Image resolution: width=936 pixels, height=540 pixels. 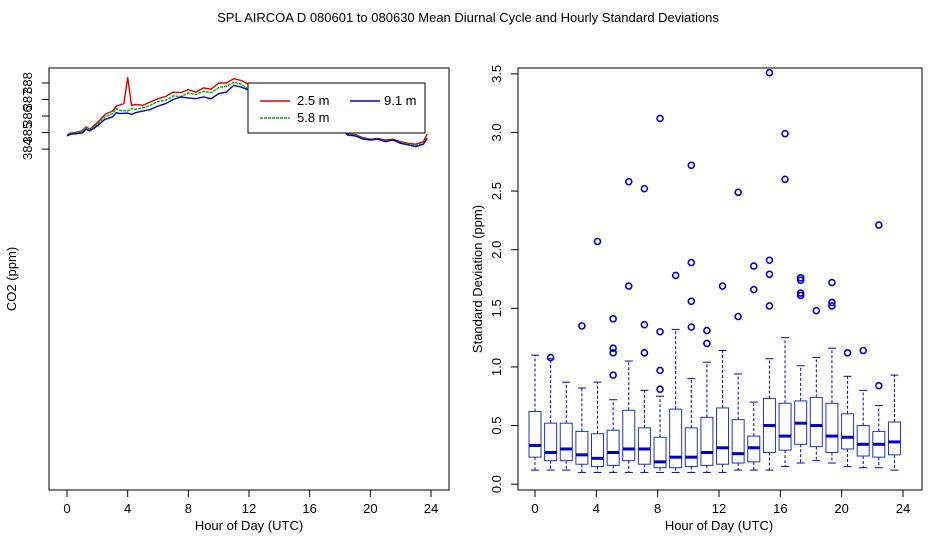 I want to click on std-x-tick-label: 4, so click(x=596, y=508).